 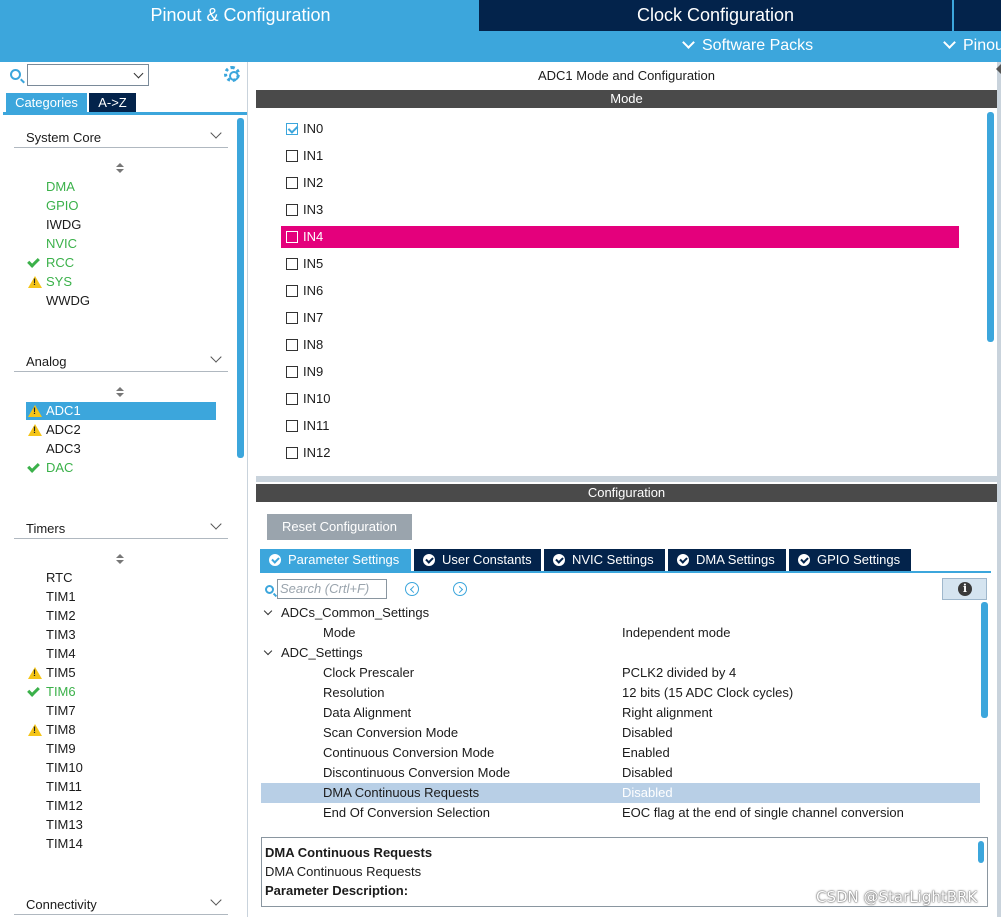 What do you see at coordinates (727, 560) in the screenshot?
I see `tab-dma-settings: DMA Settings` at bounding box center [727, 560].